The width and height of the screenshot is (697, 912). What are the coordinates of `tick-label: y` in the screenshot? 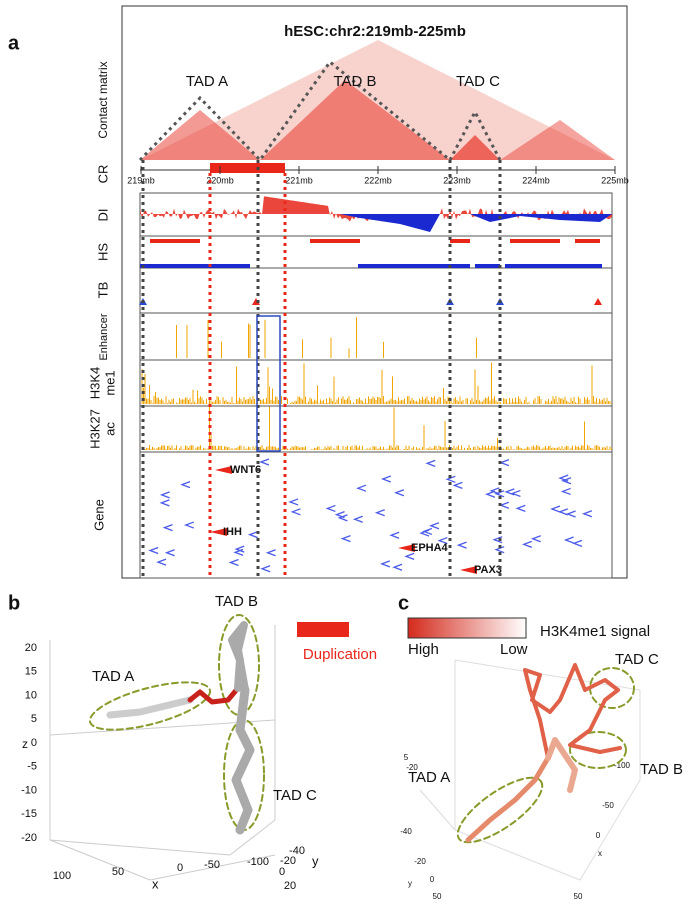 It's located at (410, 883).